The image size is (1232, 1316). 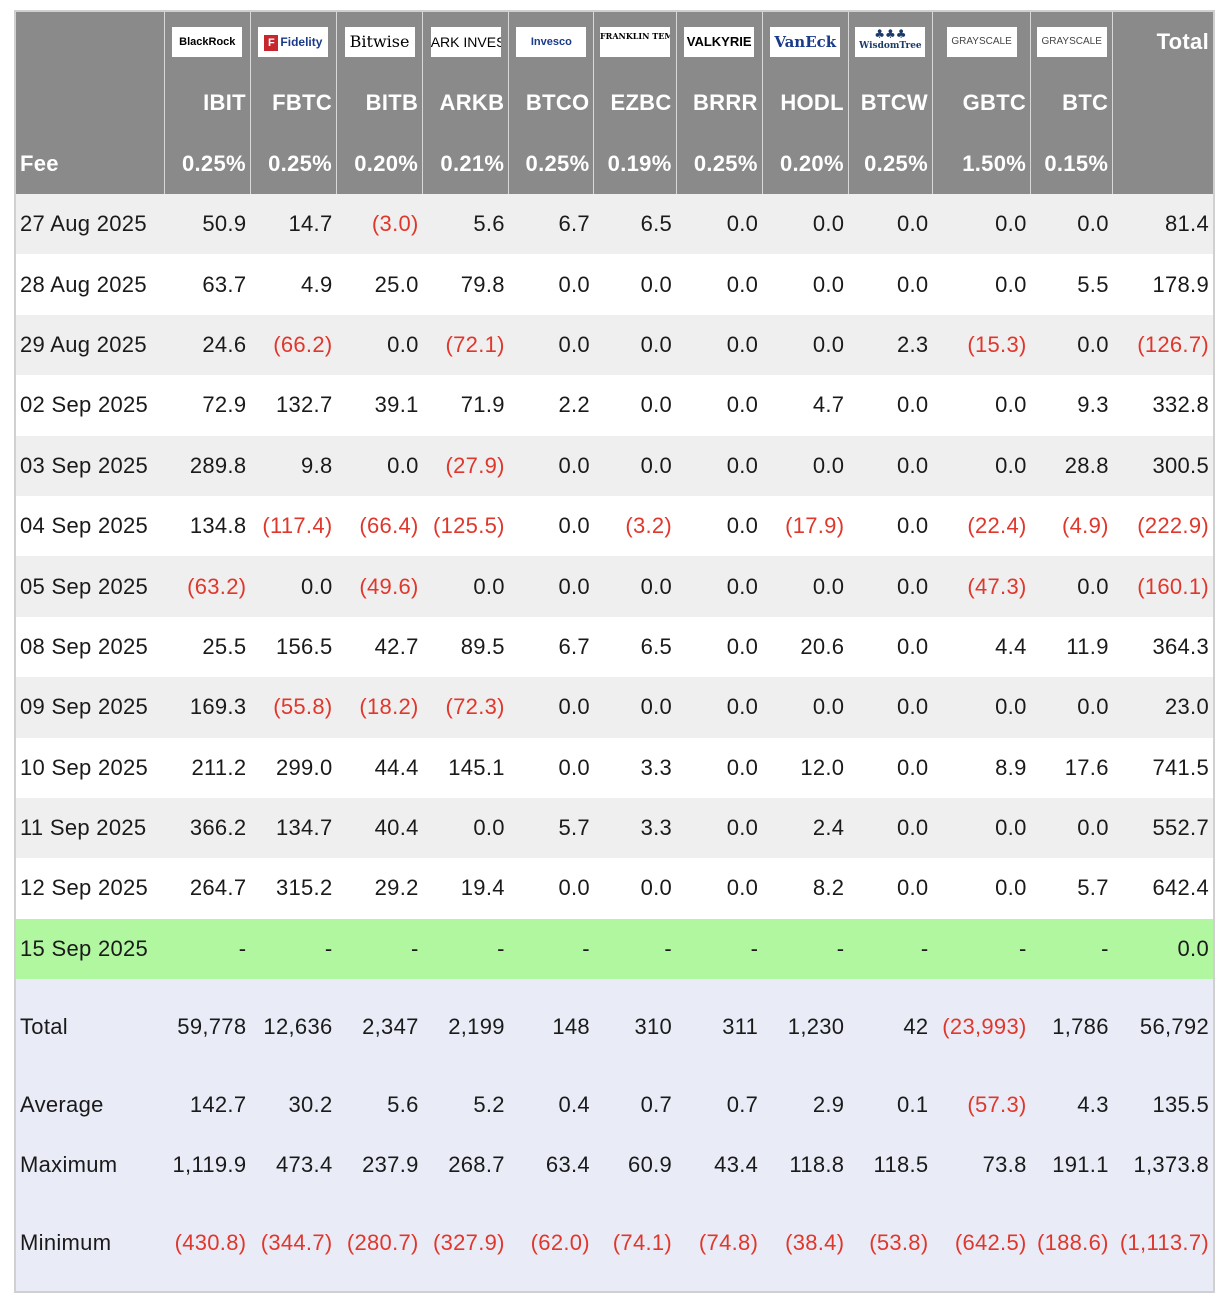 I want to click on date-cell: 08 Sep 2025, so click(x=90, y=647).